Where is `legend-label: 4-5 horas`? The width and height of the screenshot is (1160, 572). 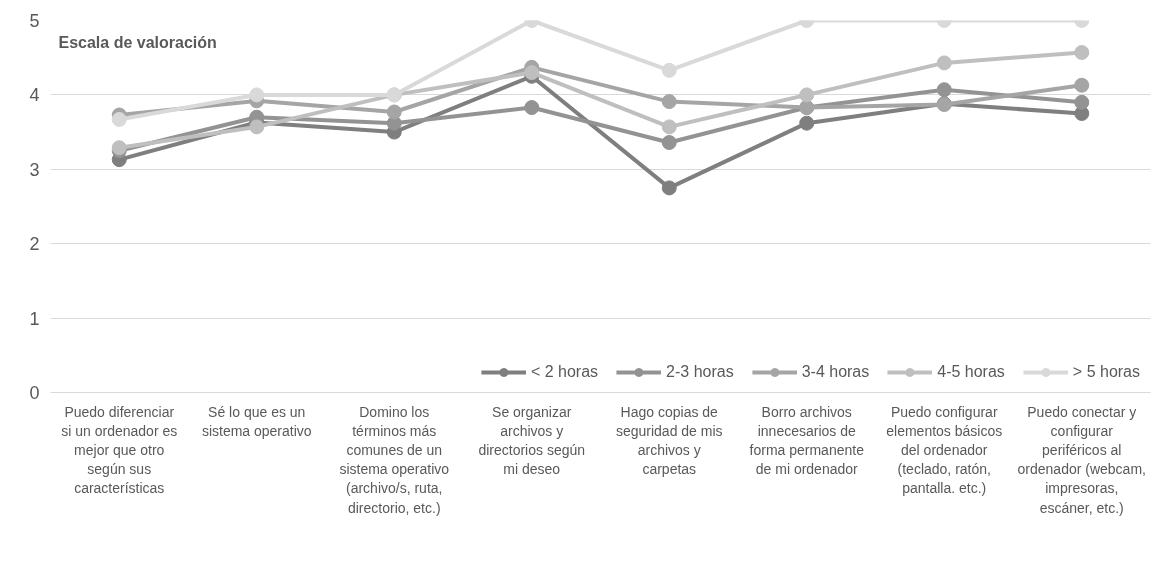
legend-label: 4-5 horas is located at coordinates (971, 372).